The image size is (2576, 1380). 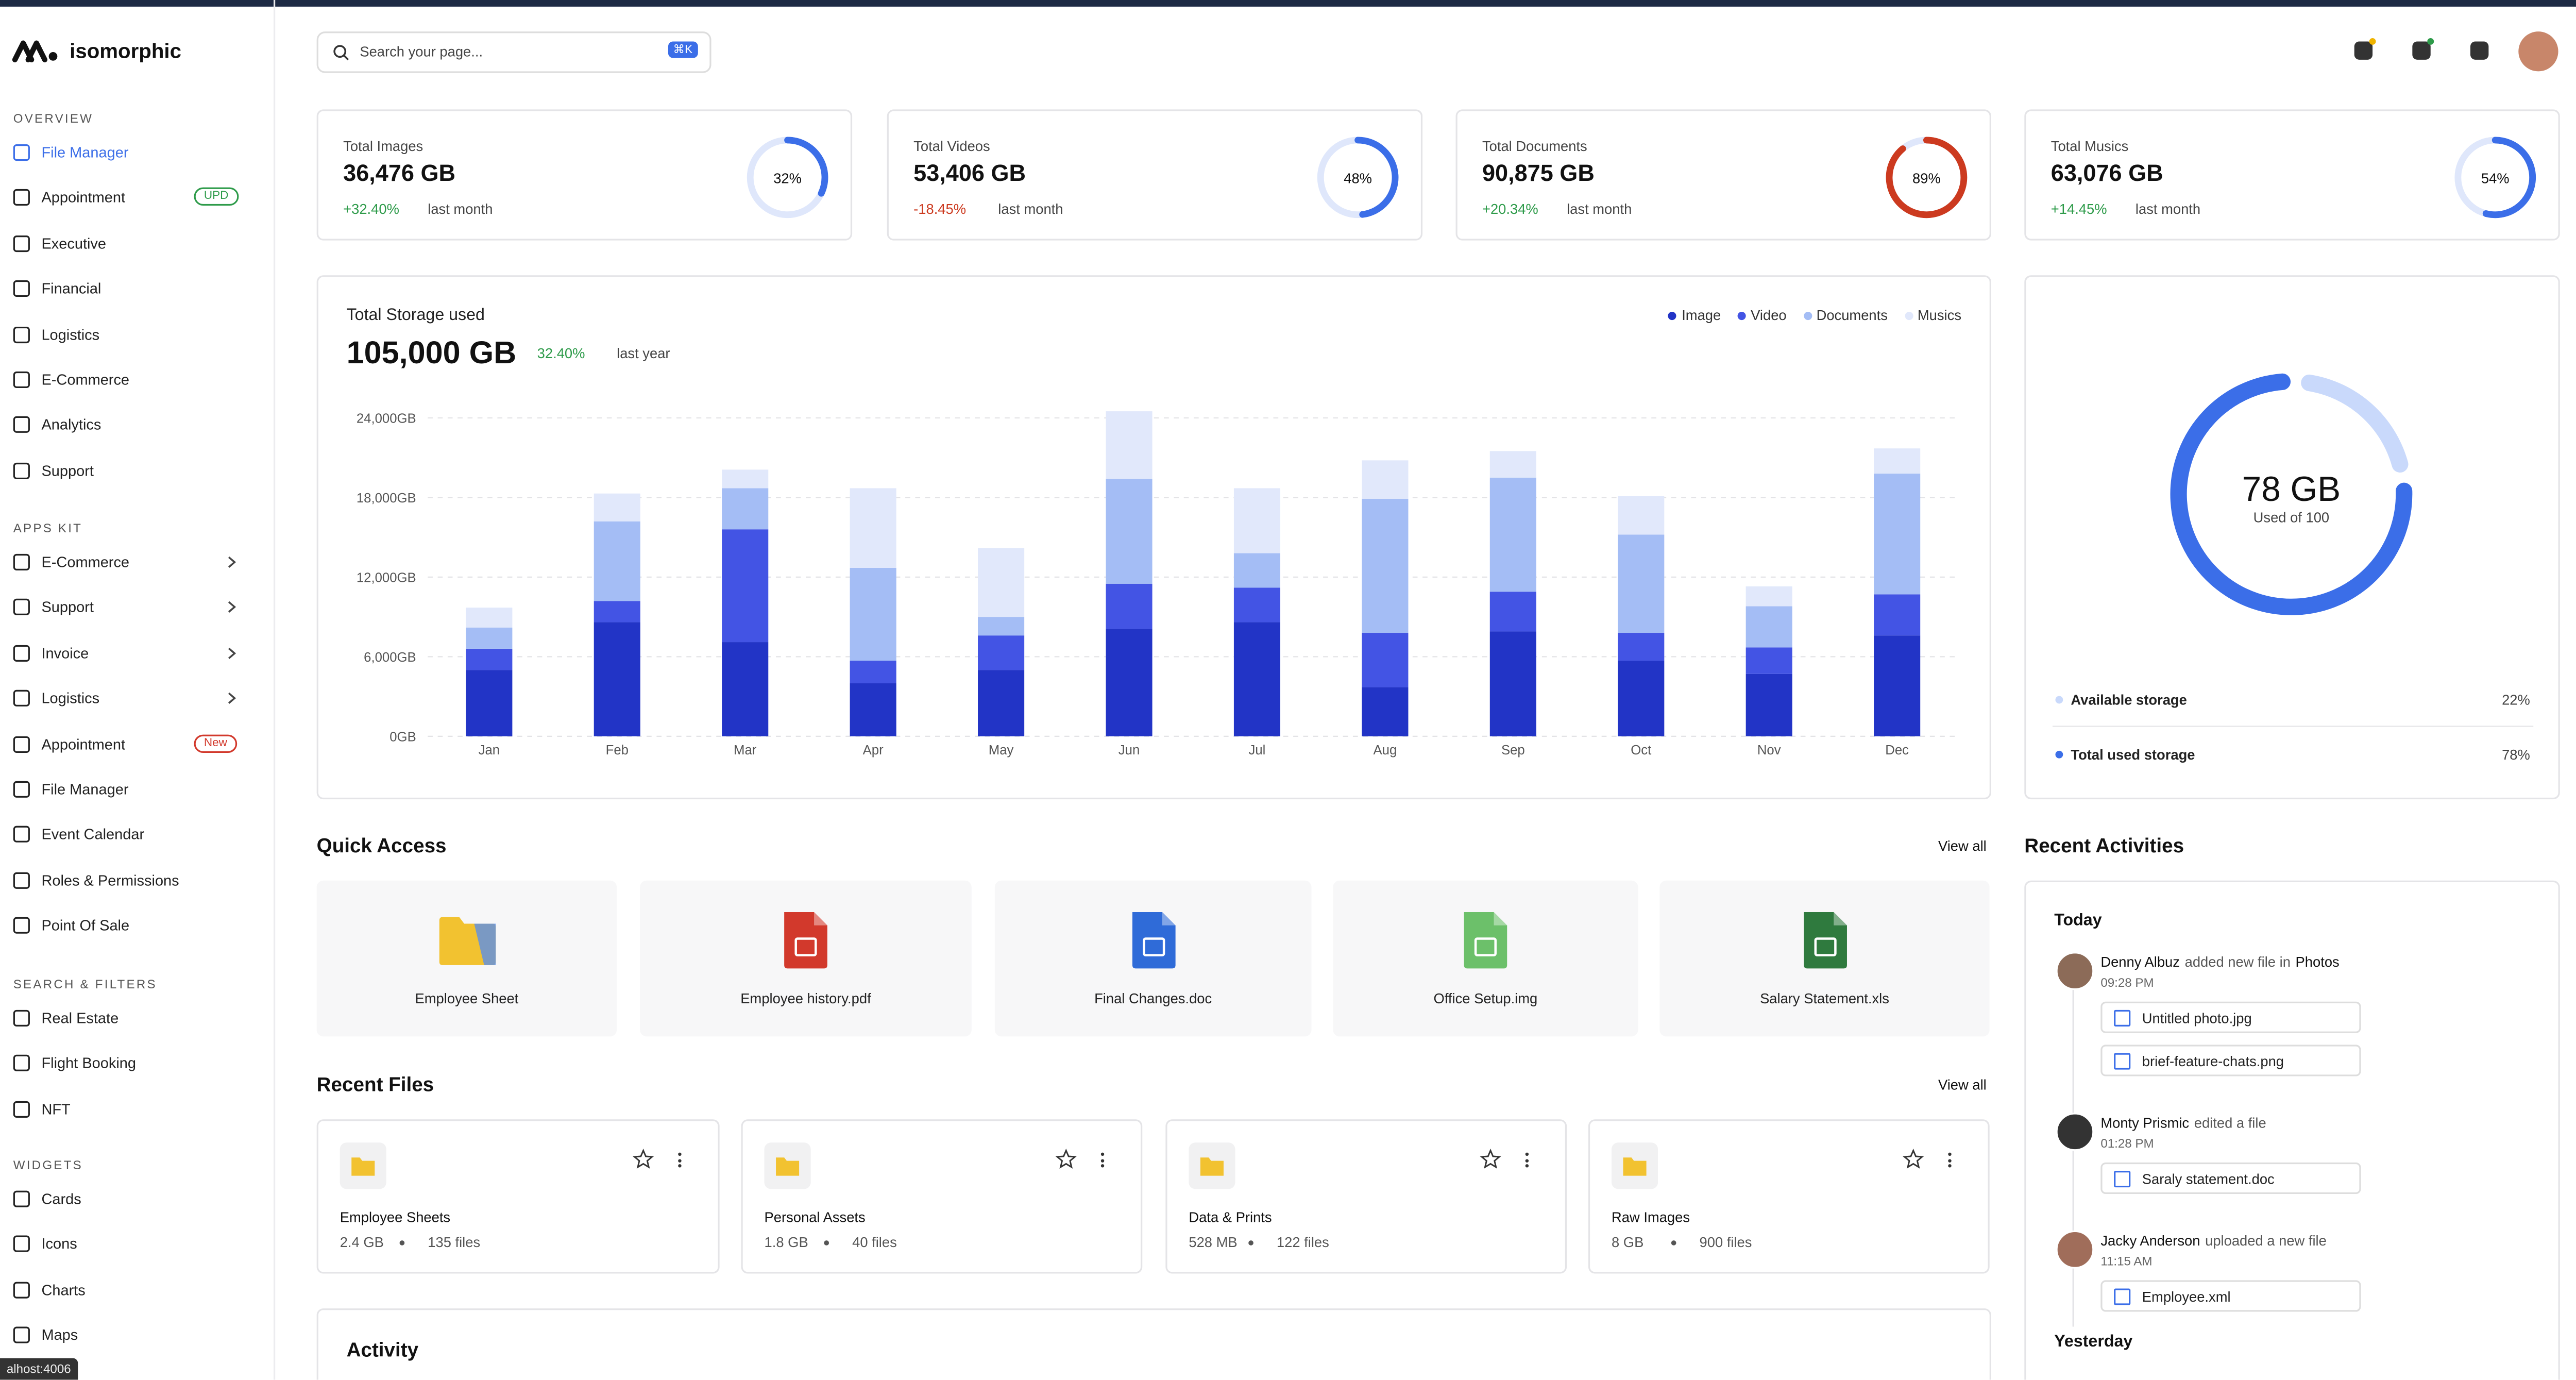 What do you see at coordinates (376, 1084) in the screenshot?
I see `section-title: Recent Files` at bounding box center [376, 1084].